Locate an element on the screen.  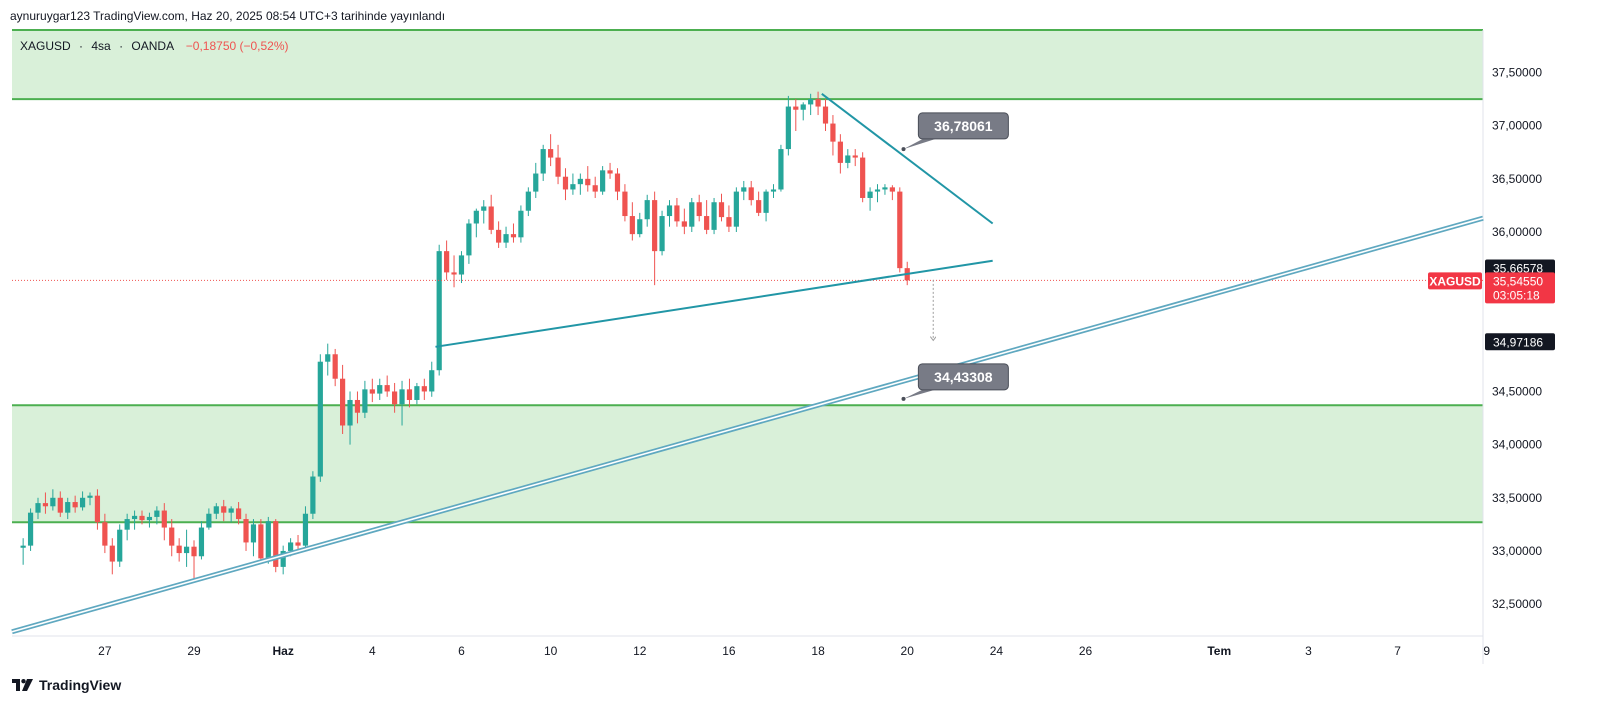
symbol-tag-bg is located at coordinates (1455, 281).